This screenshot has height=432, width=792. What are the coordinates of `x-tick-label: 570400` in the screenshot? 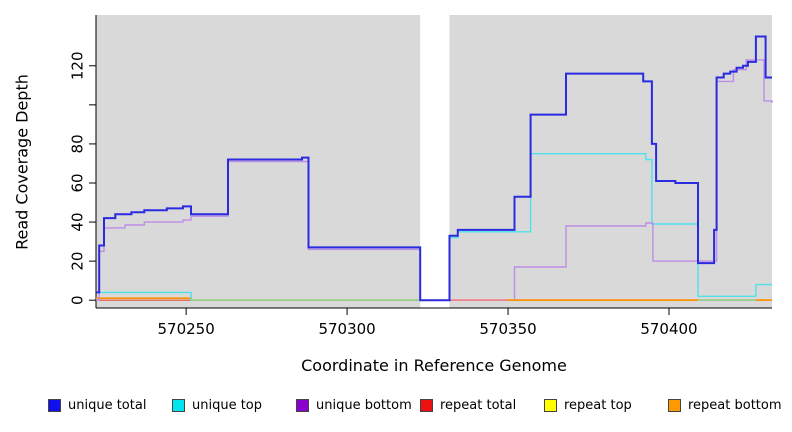 It's located at (668, 329).